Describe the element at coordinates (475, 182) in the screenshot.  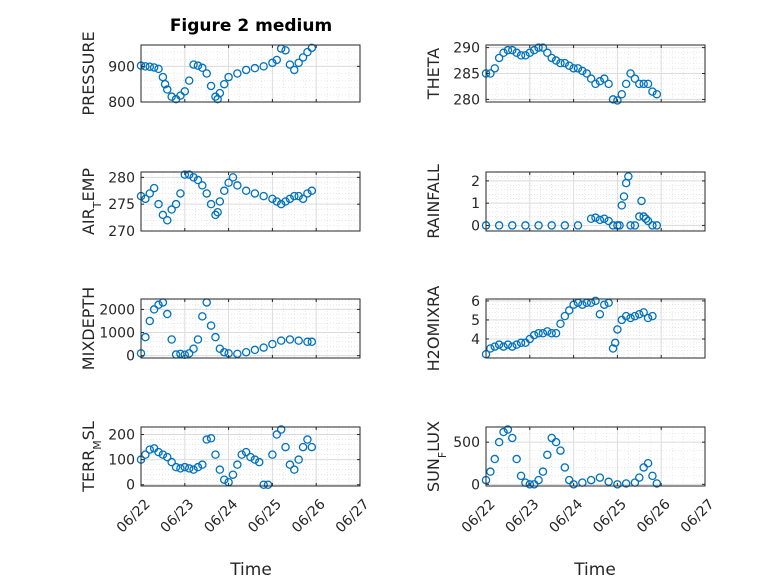
I see `y-tick-label: 2` at that location.